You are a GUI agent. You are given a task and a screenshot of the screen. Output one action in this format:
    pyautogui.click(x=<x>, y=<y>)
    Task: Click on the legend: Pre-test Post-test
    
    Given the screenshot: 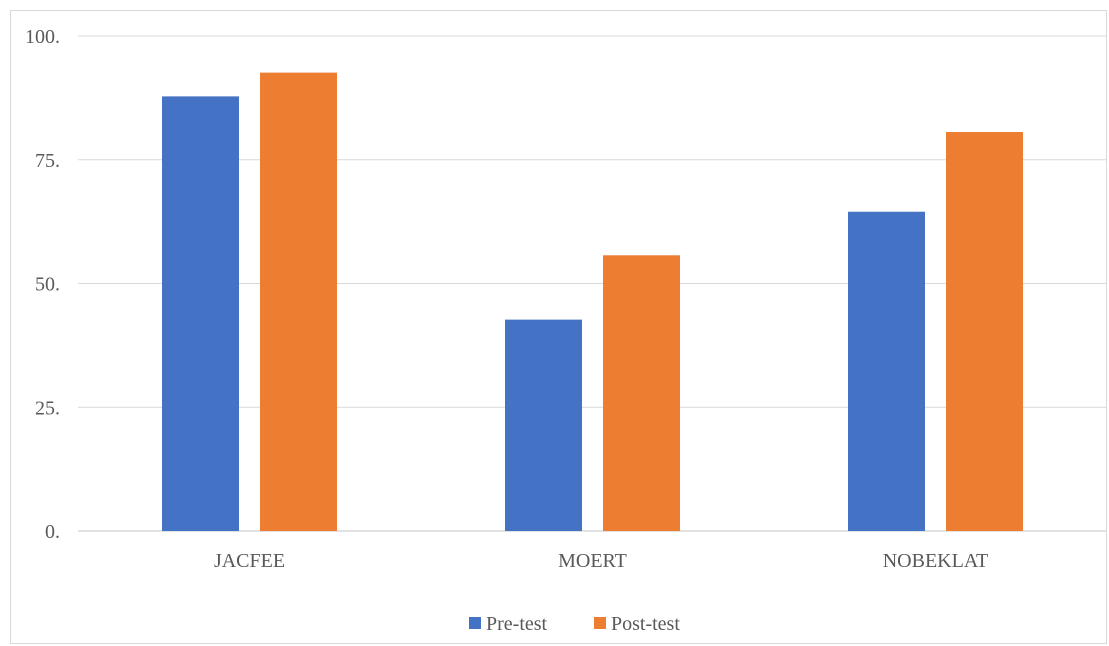 What is the action you would take?
    pyautogui.click(x=574, y=624)
    